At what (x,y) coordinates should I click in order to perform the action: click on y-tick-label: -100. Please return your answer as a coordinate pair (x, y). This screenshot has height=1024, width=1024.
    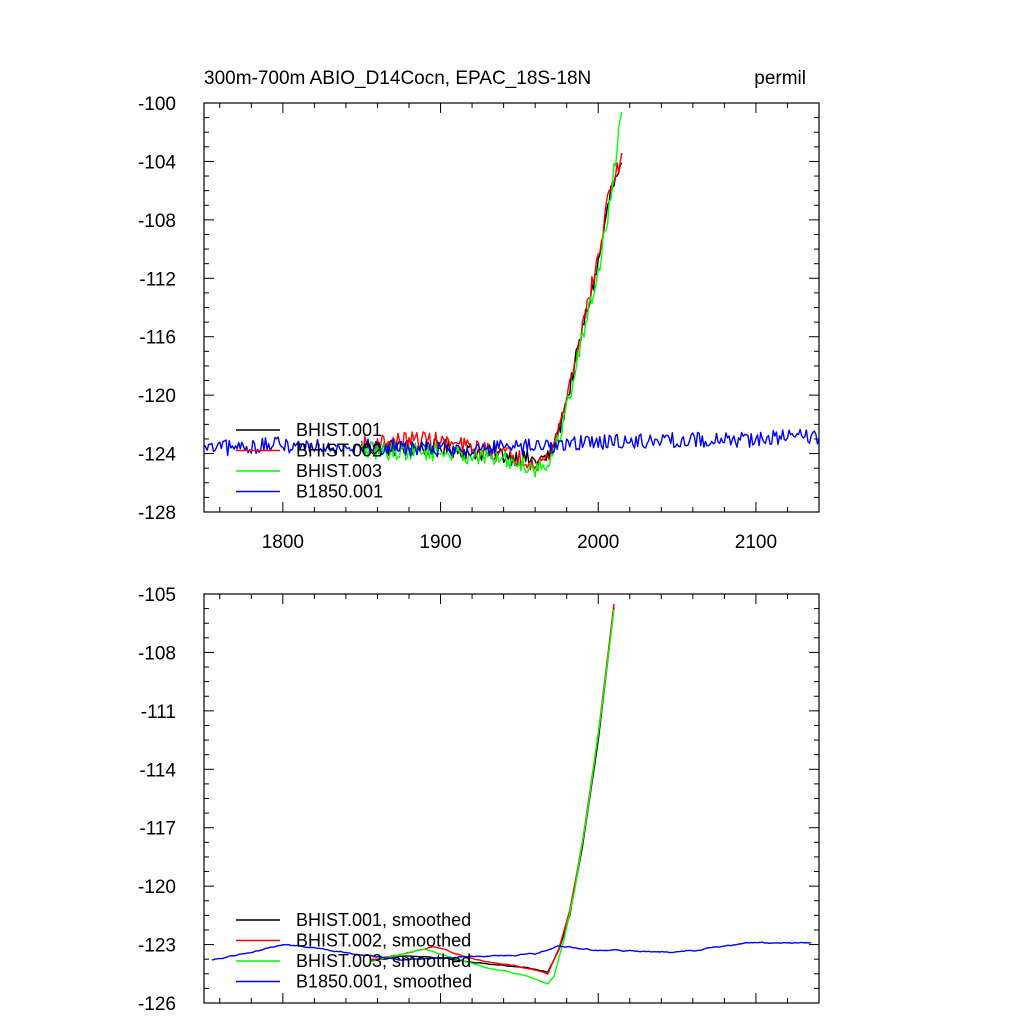
    Looking at the image, I should click on (157, 104).